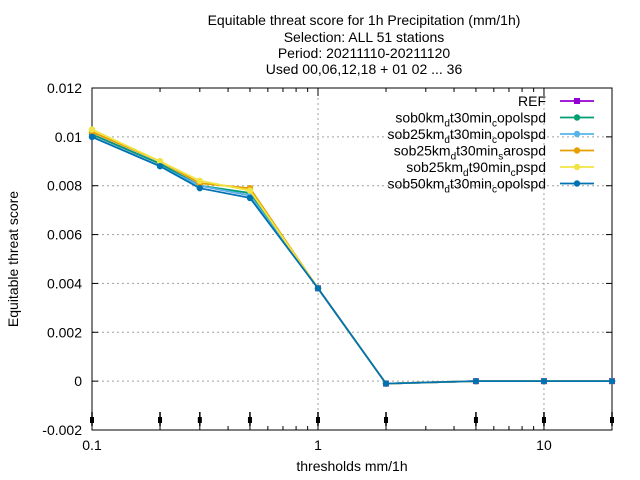 The height and width of the screenshot is (480, 640). Describe the element at coordinates (78, 381) in the screenshot. I see `y-tick-label: 0` at that location.